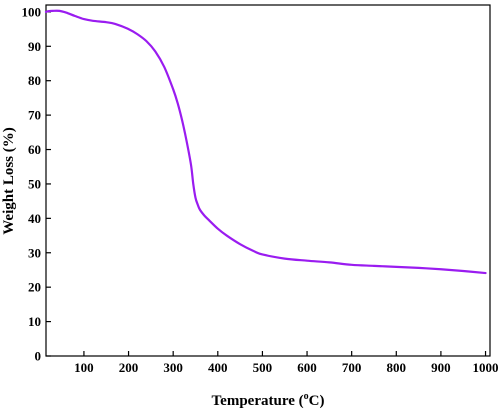 This screenshot has height=410, width=498. I want to click on y-tick-label: 50, so click(34, 183).